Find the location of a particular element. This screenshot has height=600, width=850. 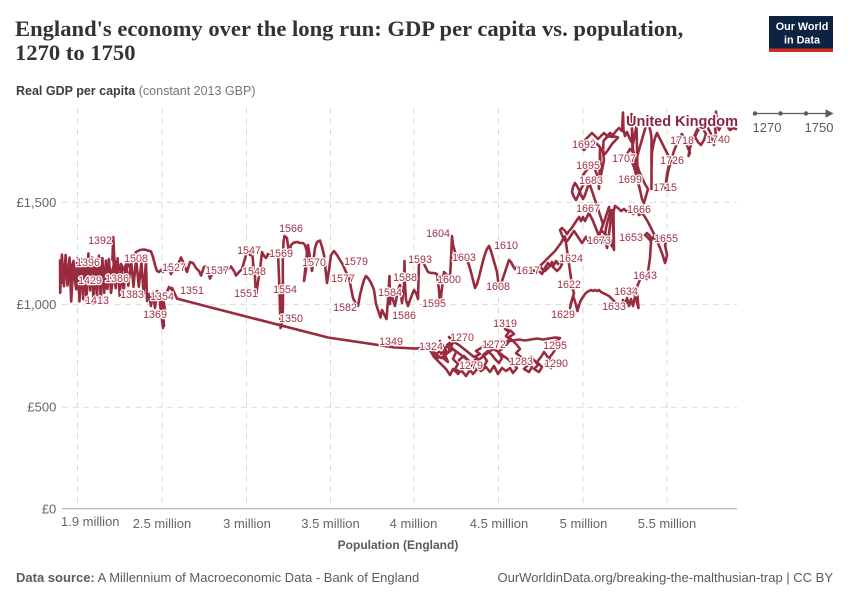

svg-text: 1350 is located at coordinates (291, 319).